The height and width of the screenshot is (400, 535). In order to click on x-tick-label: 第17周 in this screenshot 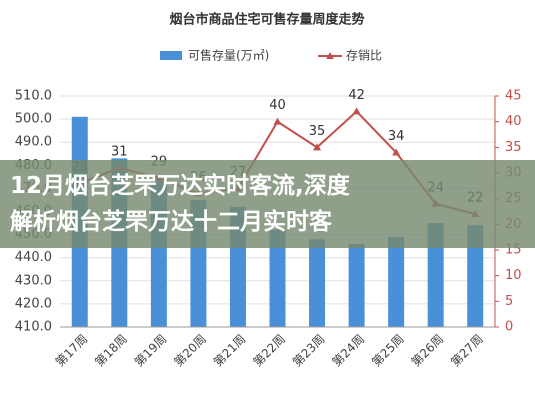, I will do `click(72, 351)`.